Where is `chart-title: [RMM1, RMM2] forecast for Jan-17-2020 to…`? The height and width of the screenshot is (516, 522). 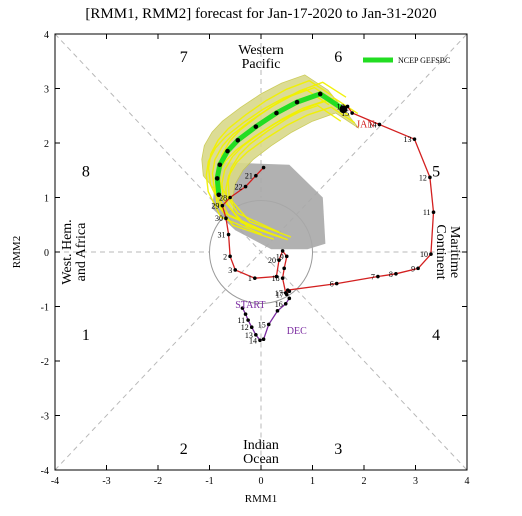
chart-title: [RMM1, RMM2] forecast for Jan-17-2020 to… is located at coordinates (261, 14).